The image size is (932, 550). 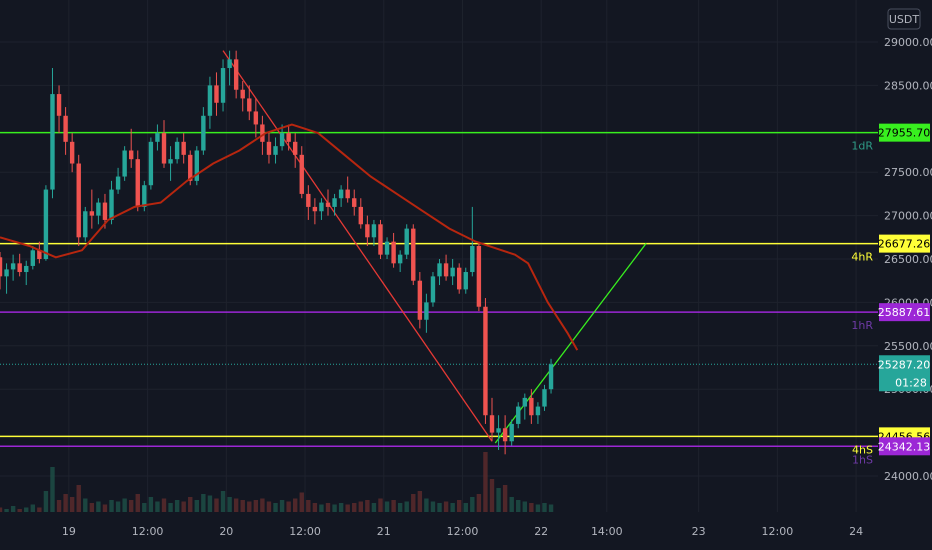 What do you see at coordinates (911, 382) in the screenshot?
I see `countdown-label: 01:28` at bounding box center [911, 382].